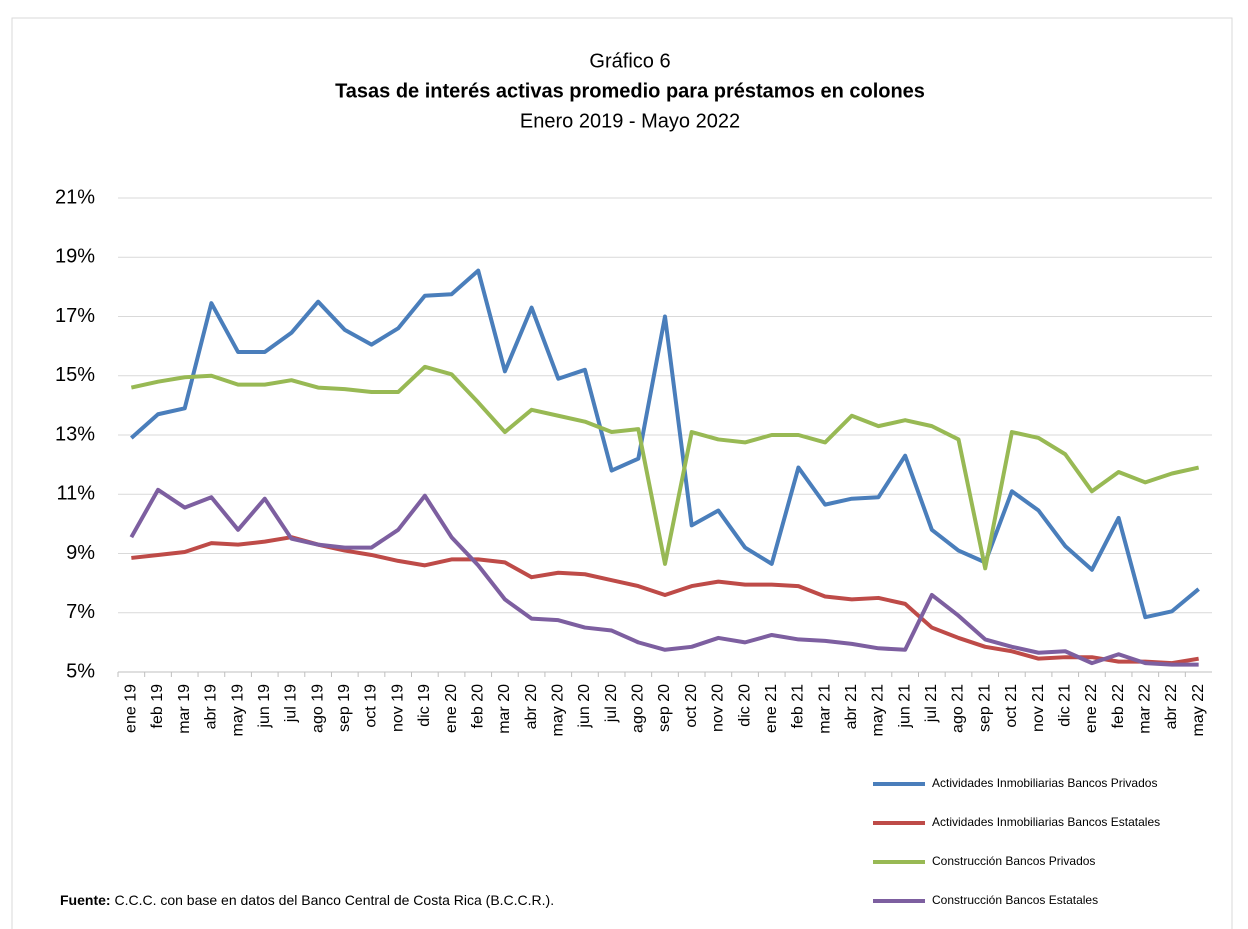 The image size is (1248, 929). What do you see at coordinates (131, 708) in the screenshot?
I see `x-tick-label: ene 19` at bounding box center [131, 708].